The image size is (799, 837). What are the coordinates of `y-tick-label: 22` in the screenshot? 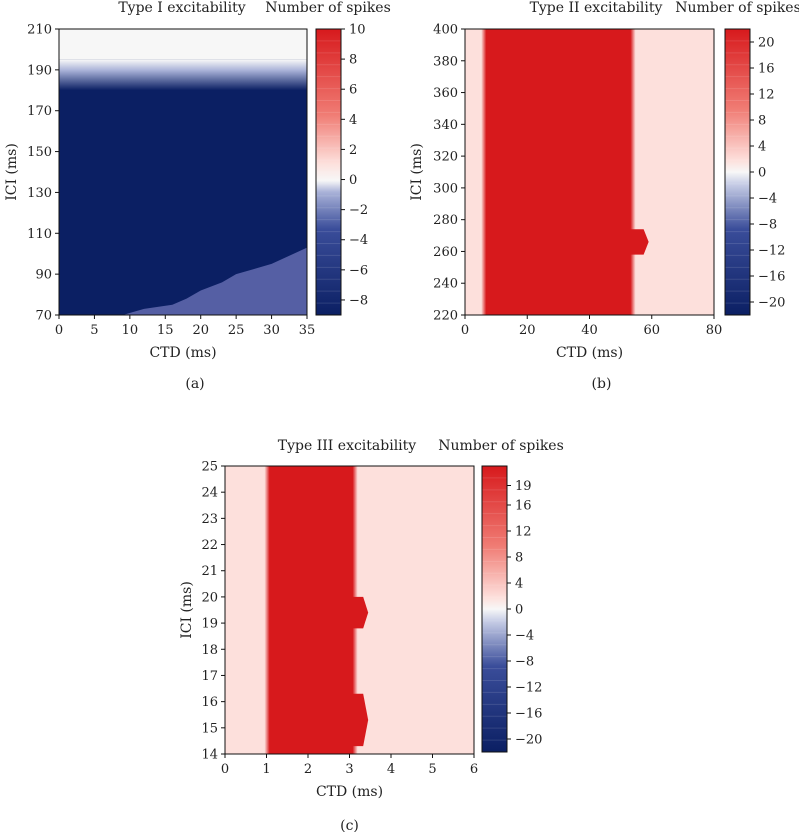 It's located at (209, 545).